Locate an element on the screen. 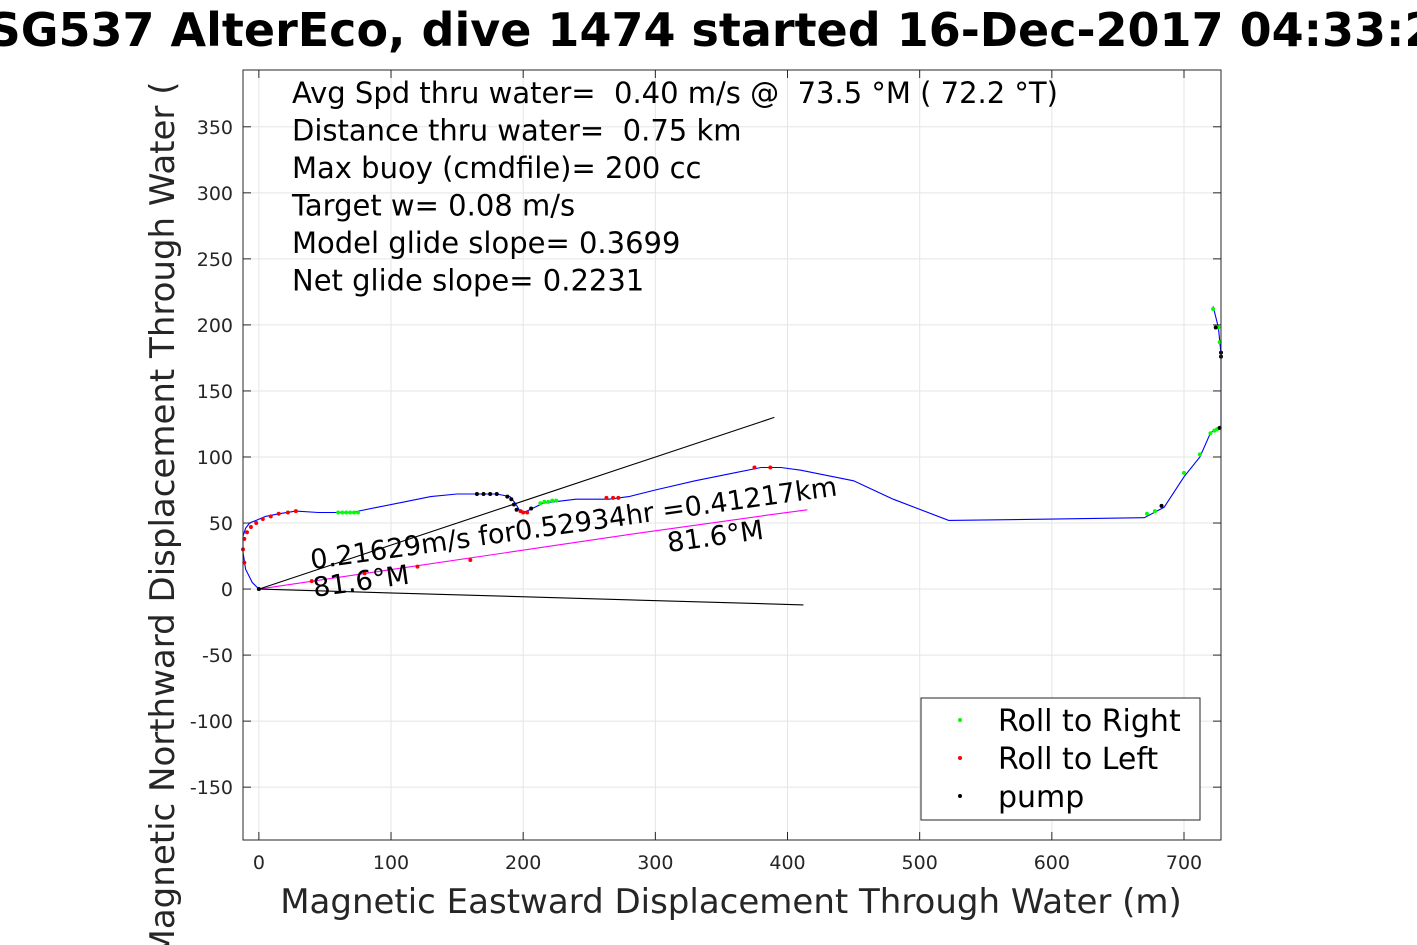 The width and height of the screenshot is (1417, 945). x-tick-label: 500 is located at coordinates (920, 863).